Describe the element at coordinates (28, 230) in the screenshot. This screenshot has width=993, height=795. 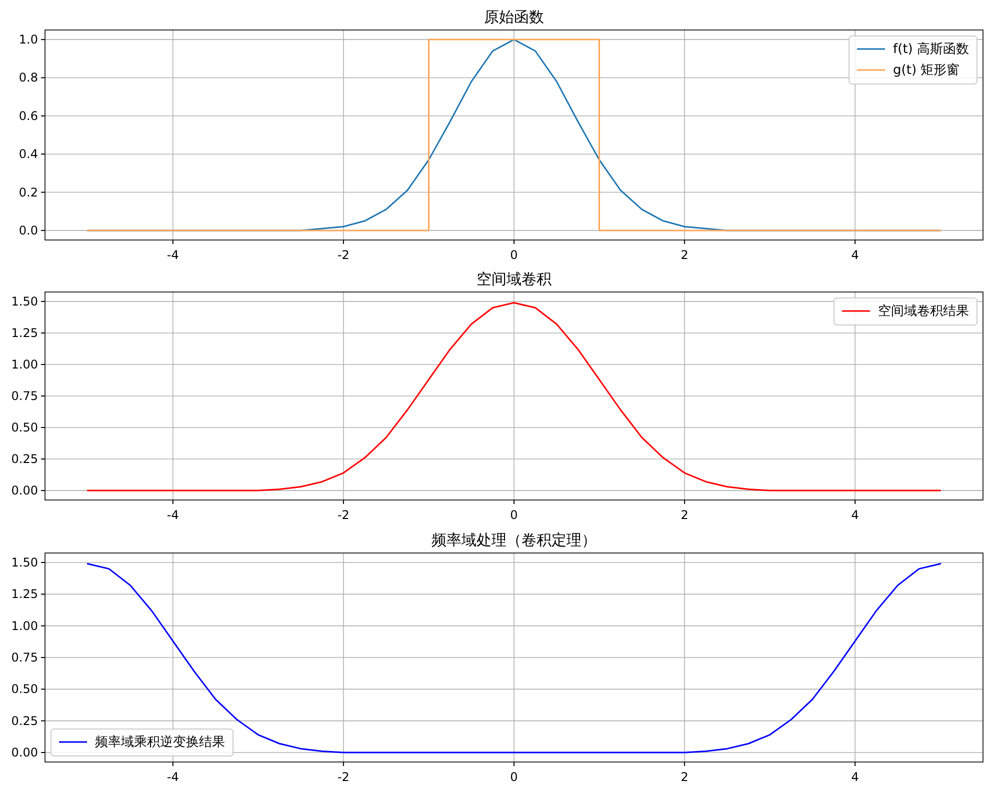
I see `y-tick-label: 0.0` at that location.